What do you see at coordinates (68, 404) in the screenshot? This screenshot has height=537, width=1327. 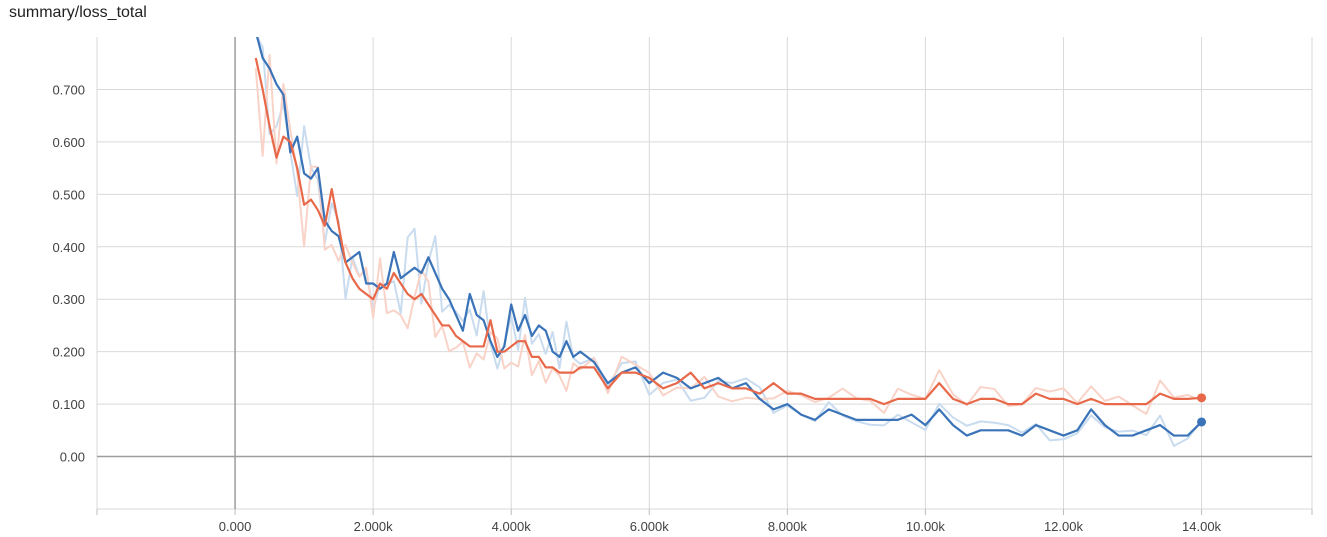 I see `y-tick-label: 0.100` at bounding box center [68, 404].